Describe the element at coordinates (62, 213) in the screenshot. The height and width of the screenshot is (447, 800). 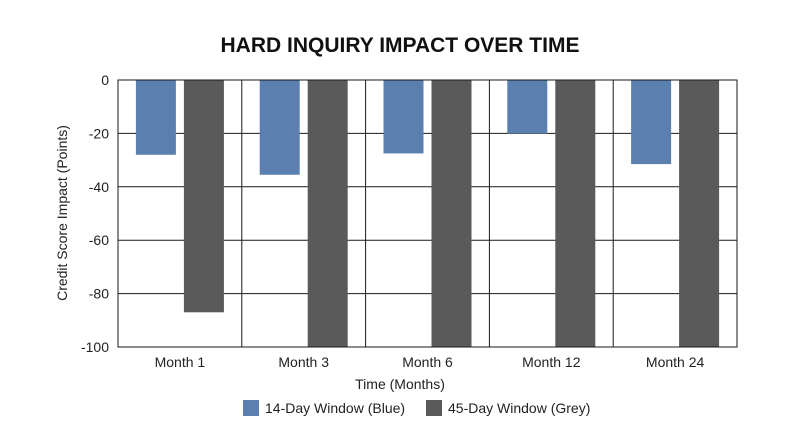
I see `y-axis-label: Credit Score Impact (Points)` at that location.